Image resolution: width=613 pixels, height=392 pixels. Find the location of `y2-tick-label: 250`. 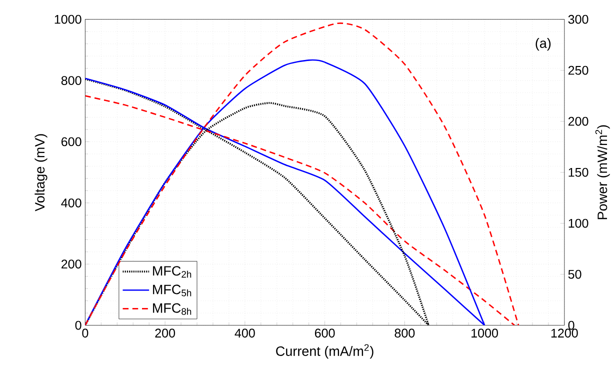

y2-tick-label: 250 is located at coordinates (578, 70).